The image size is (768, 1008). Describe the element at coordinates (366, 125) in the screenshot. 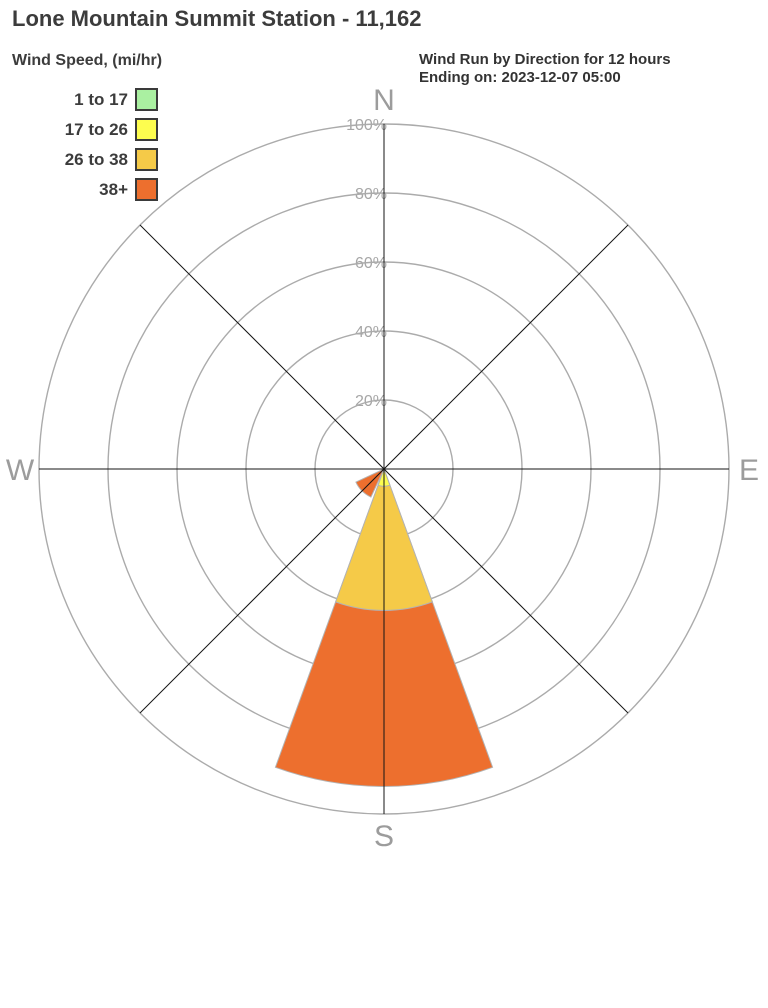

I see `ring-label-100: 100%` at that location.